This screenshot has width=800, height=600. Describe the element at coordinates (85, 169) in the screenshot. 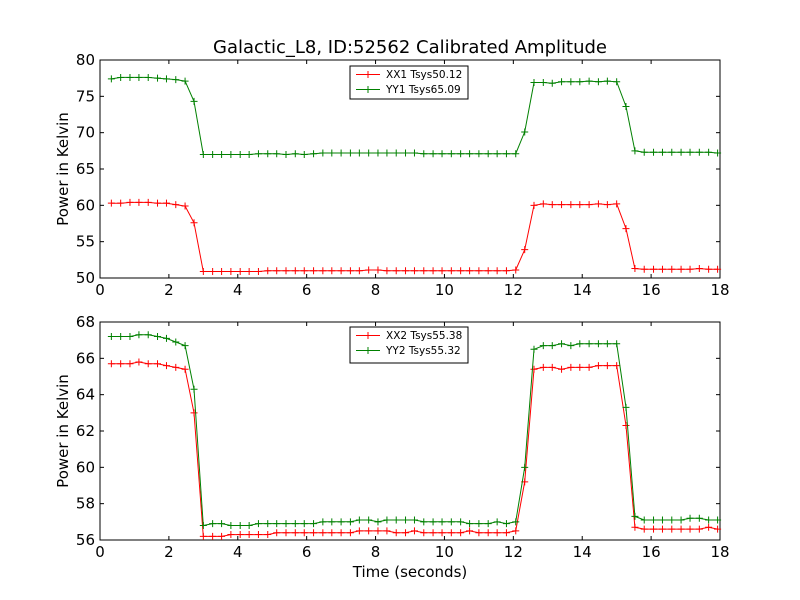

I see `y-tick-label: 65` at that location.